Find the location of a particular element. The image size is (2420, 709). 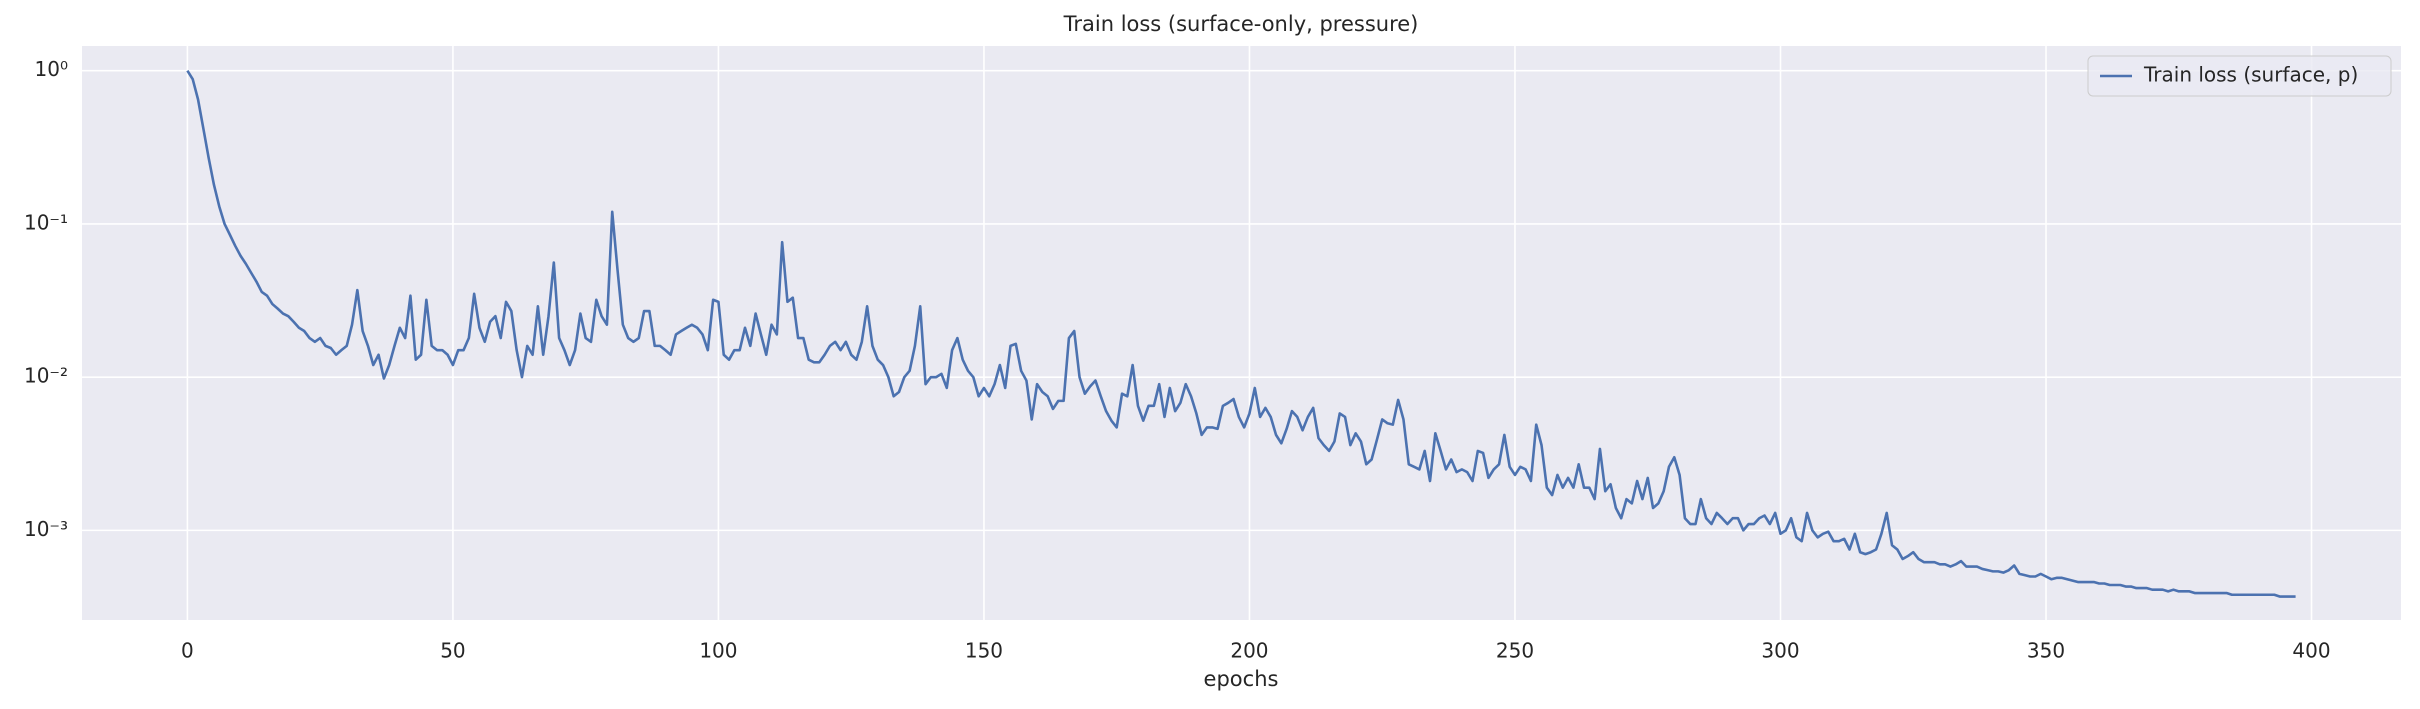

x-tick-label: 50 is located at coordinates (452, 651).